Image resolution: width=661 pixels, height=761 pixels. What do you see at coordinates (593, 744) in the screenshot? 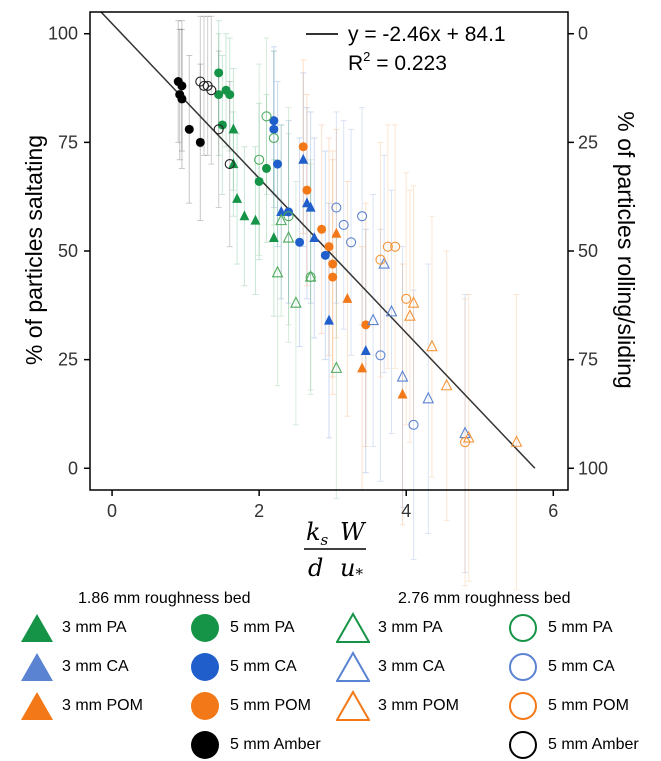
I see `legend-item-label: 5 mm Amber` at bounding box center [593, 744].